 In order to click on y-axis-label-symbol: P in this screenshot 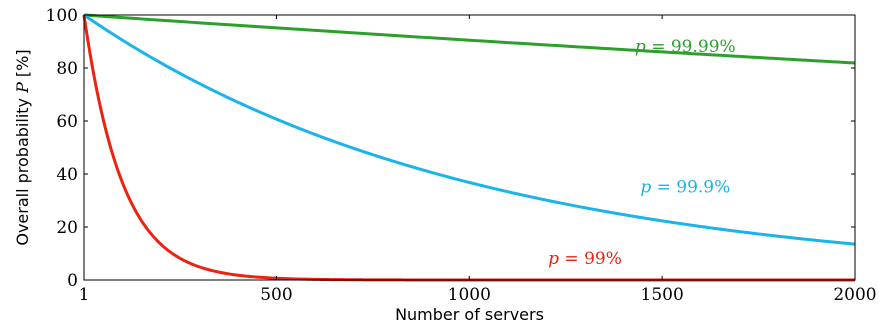, I will do `click(22, 88)`.